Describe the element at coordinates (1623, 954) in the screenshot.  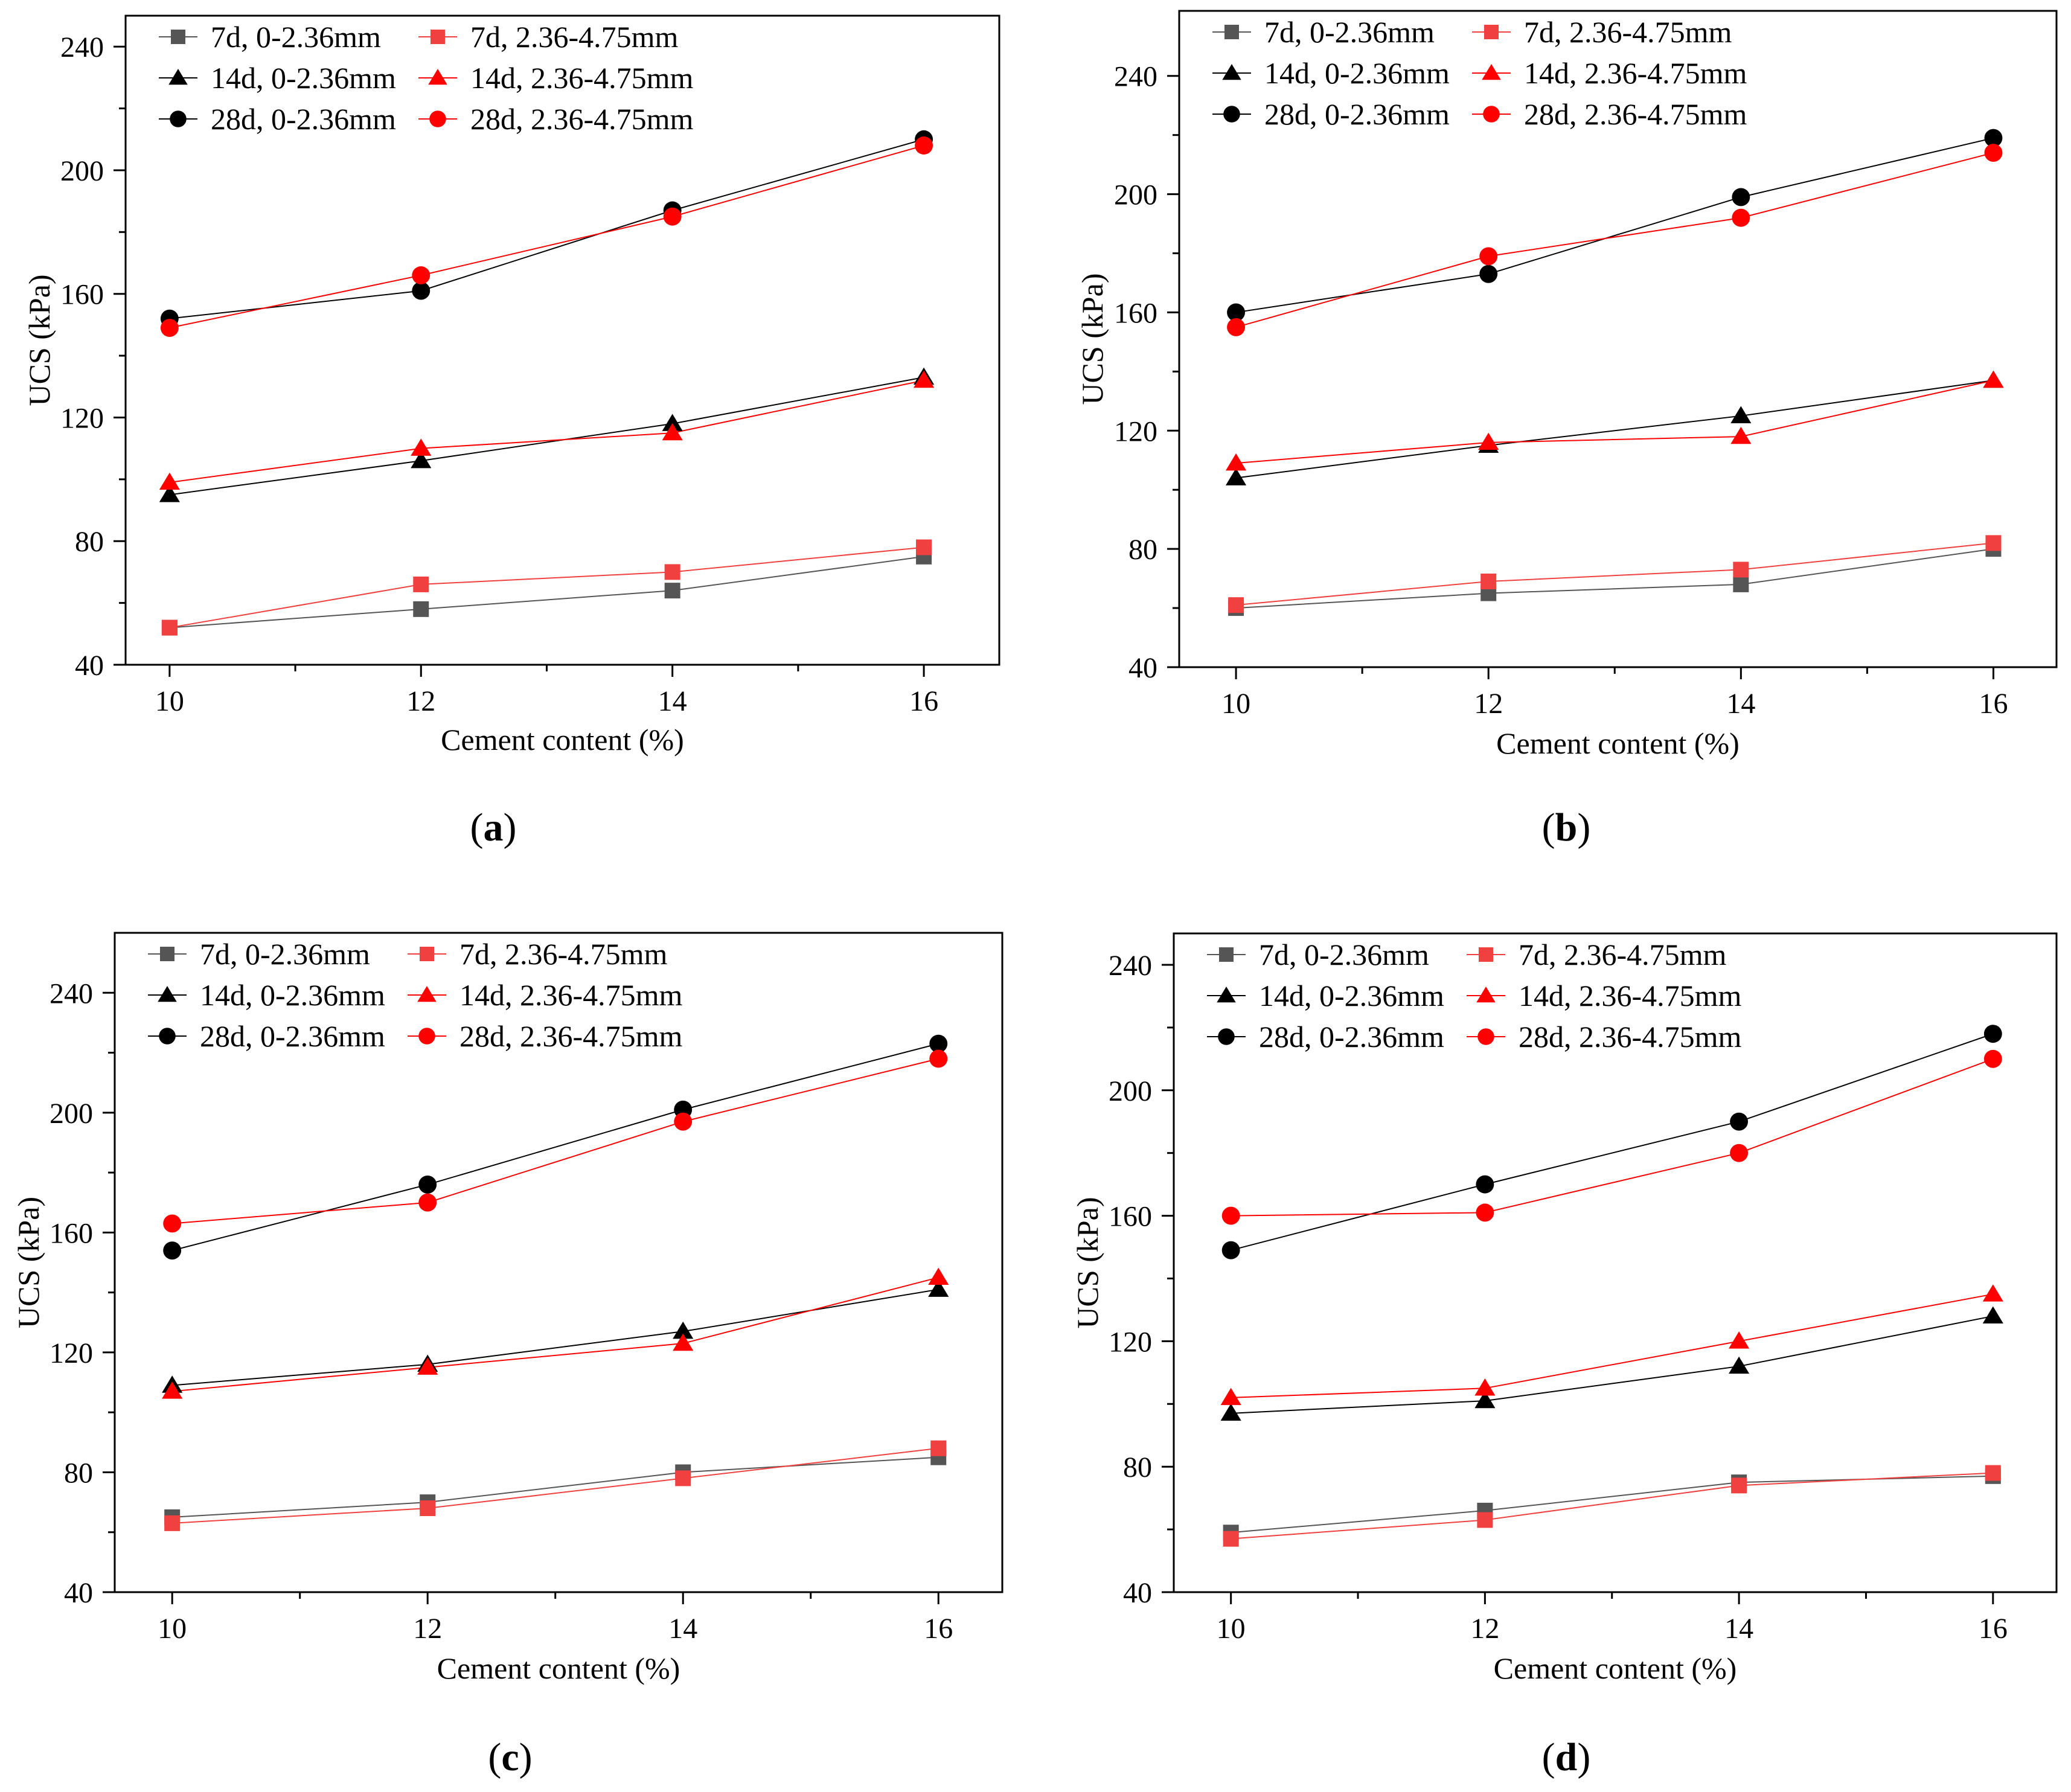
I see `legend-label: 7d, 2.36-4.75mm` at that location.